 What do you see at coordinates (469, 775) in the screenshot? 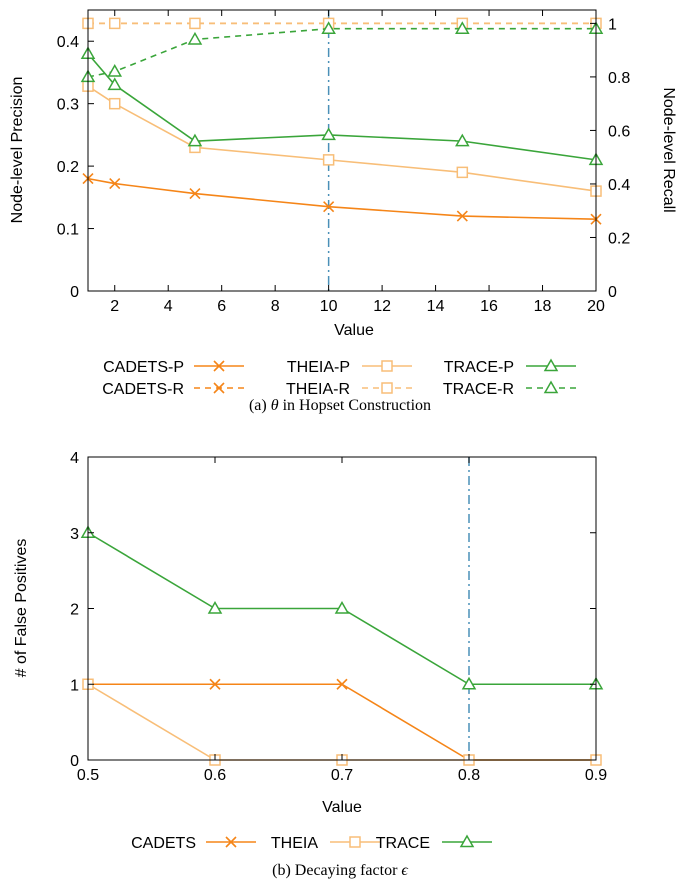
I see `x-tick-label: 0.8` at bounding box center [469, 775].